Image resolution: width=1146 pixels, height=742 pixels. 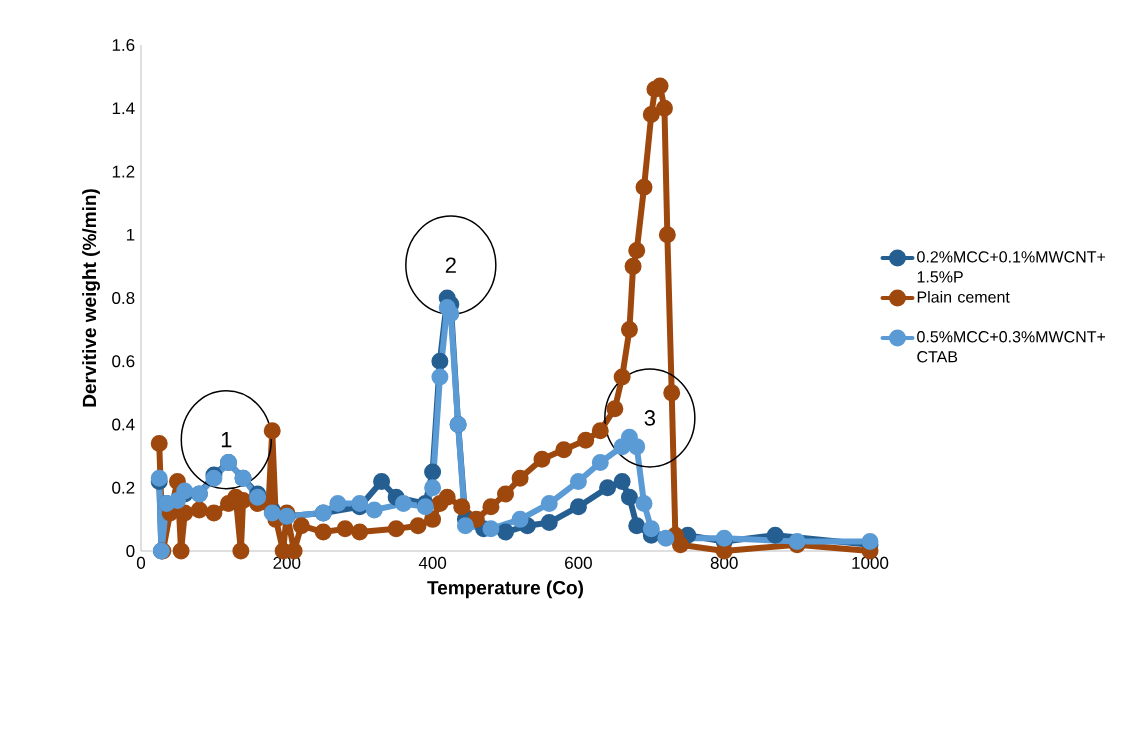 What do you see at coordinates (141, 562) in the screenshot?
I see `x-tick-label: 0` at bounding box center [141, 562].